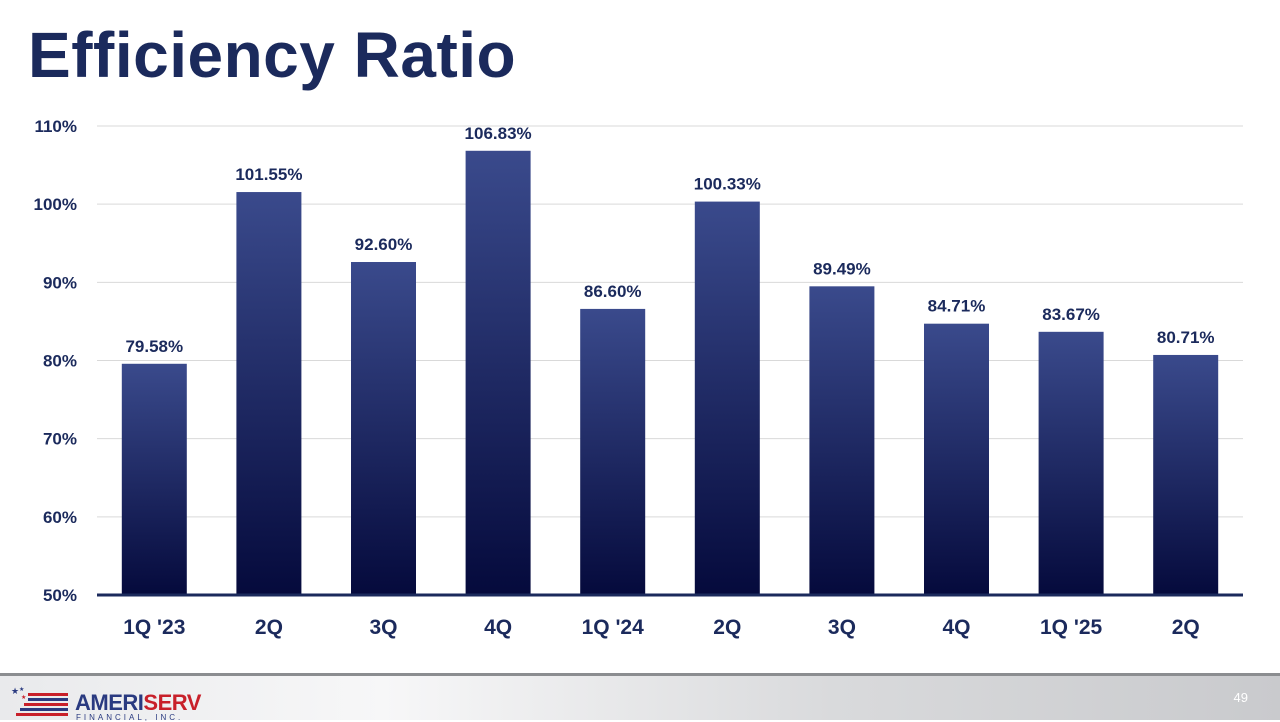 The width and height of the screenshot is (1280, 722). What do you see at coordinates (154, 627) in the screenshot?
I see `x-tick-label: 1Q '23` at bounding box center [154, 627].